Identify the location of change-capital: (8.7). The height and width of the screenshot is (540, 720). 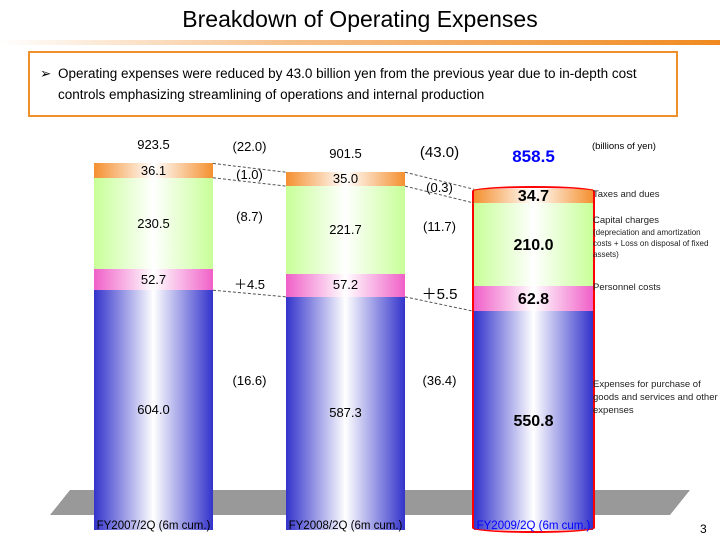
(249, 216).